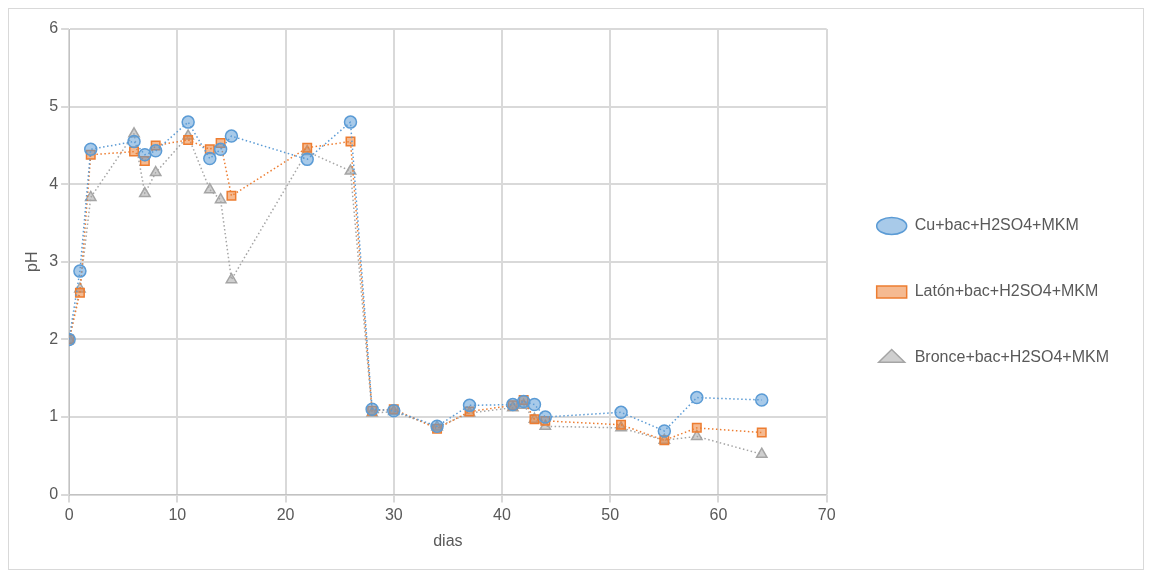  I want to click on y-tick-label: 3, so click(54, 261).